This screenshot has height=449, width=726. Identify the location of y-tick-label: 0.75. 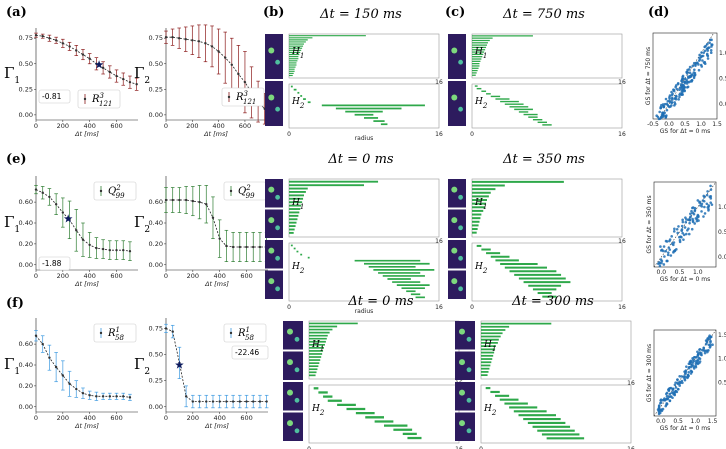
(156, 328).